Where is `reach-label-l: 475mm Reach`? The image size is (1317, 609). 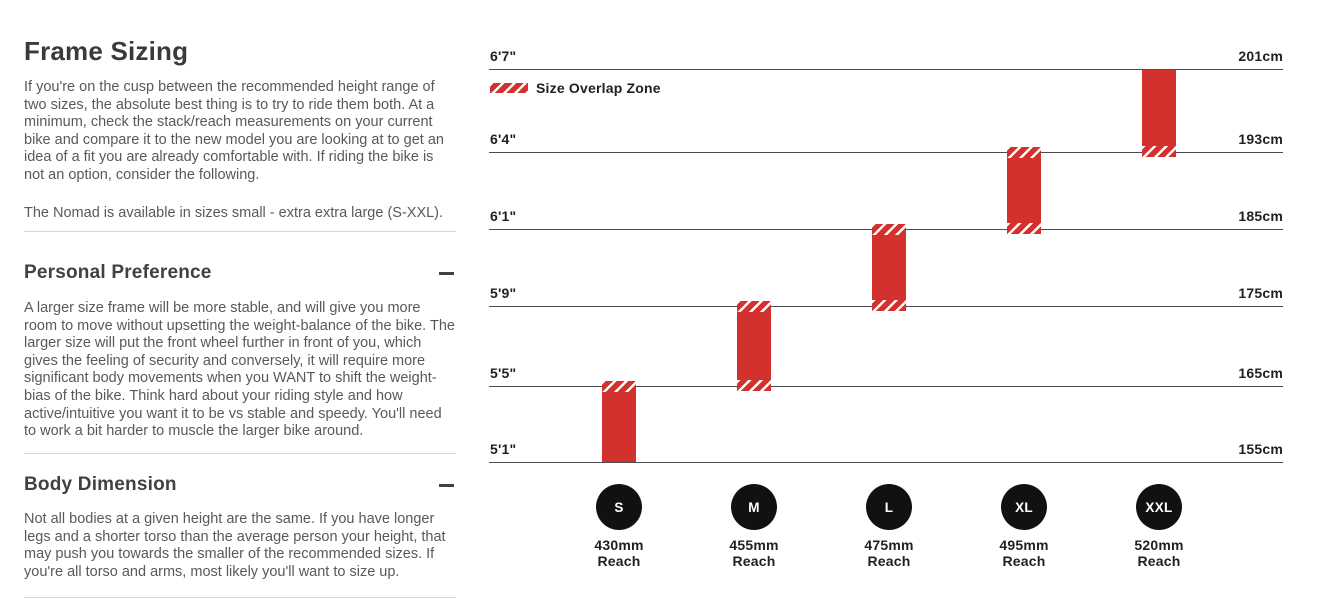
reach-label-l: 475mm Reach is located at coordinates (889, 553).